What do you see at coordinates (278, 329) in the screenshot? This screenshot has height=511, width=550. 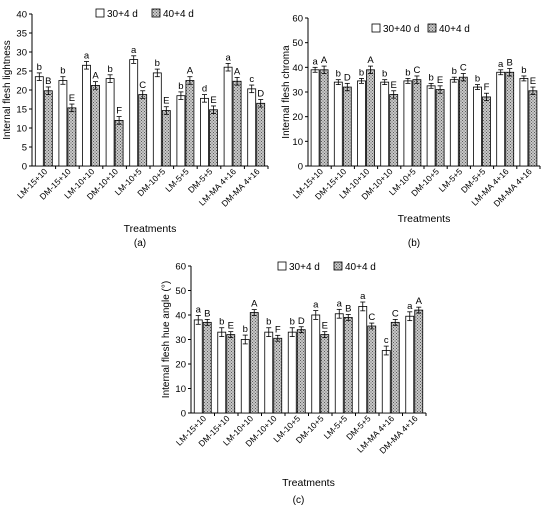 I see `significance-letter: F` at bounding box center [278, 329].